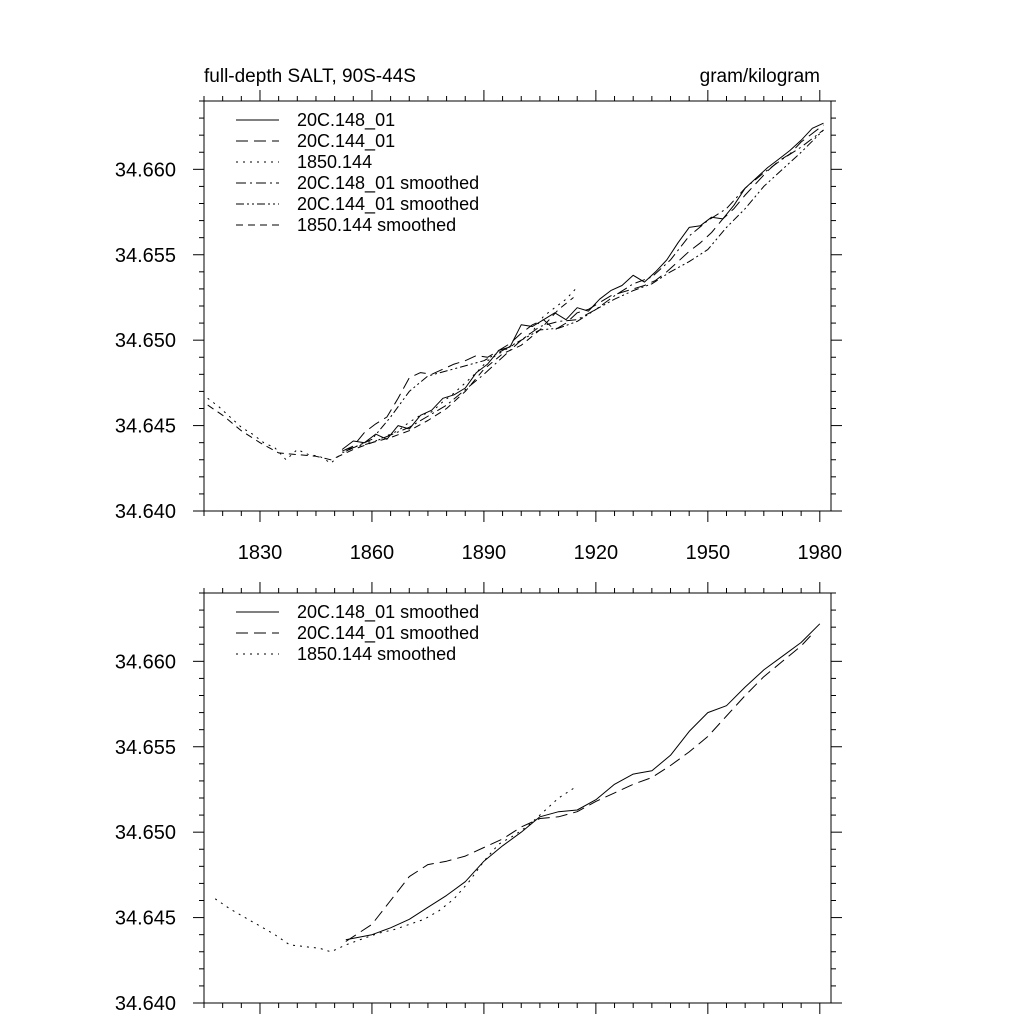  What do you see at coordinates (760, 76) in the screenshot?
I see `units-label: gram/kilogram` at bounding box center [760, 76].